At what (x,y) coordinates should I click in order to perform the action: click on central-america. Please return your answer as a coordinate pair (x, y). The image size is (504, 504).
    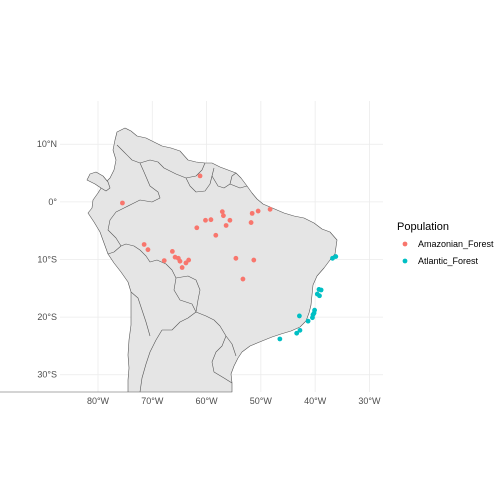
    Looking at the image, I should click on (98, 181).